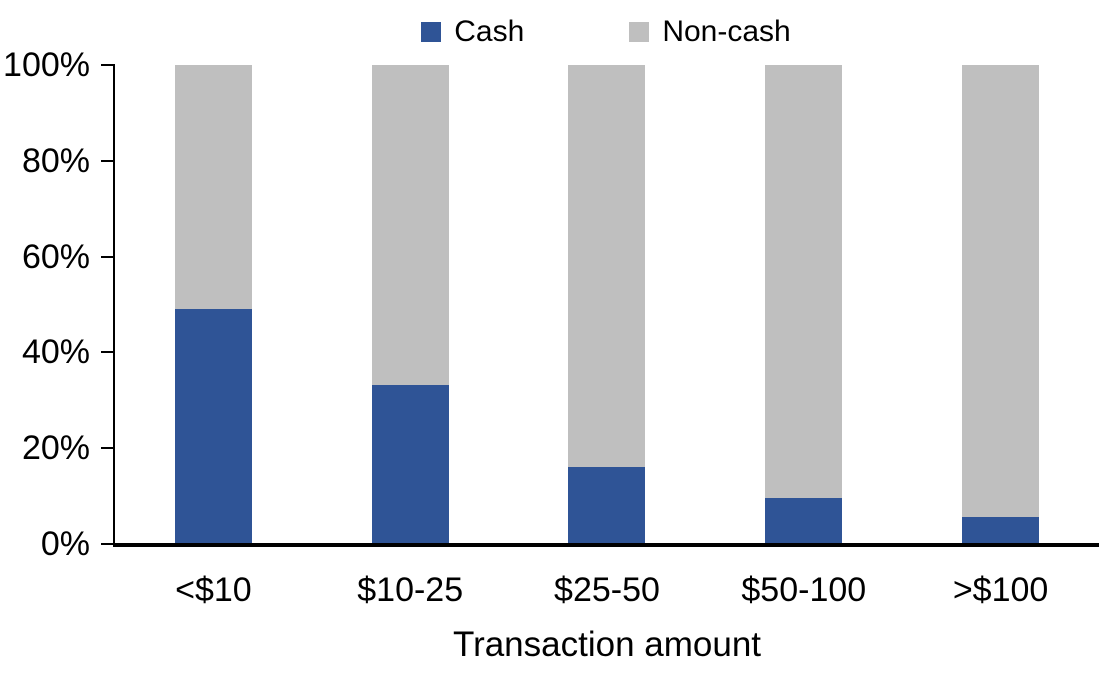 The image size is (1102, 673). What do you see at coordinates (489, 31) in the screenshot?
I see `legend-label-cash: Cash` at bounding box center [489, 31].